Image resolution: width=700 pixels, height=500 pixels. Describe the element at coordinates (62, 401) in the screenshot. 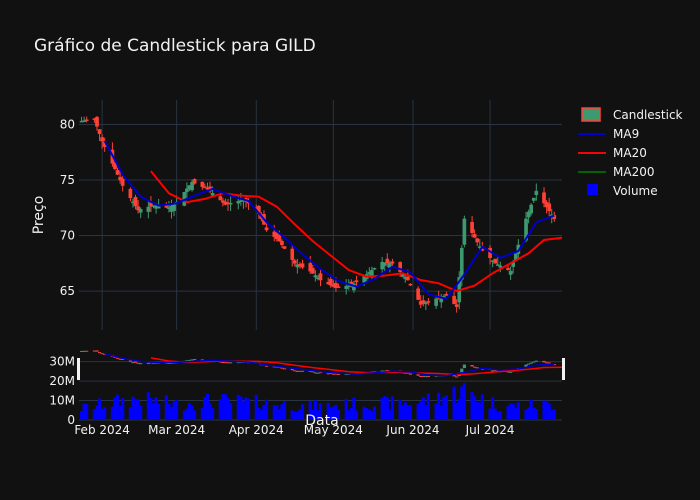

I see `volume-tick-label: 10M` at that location.